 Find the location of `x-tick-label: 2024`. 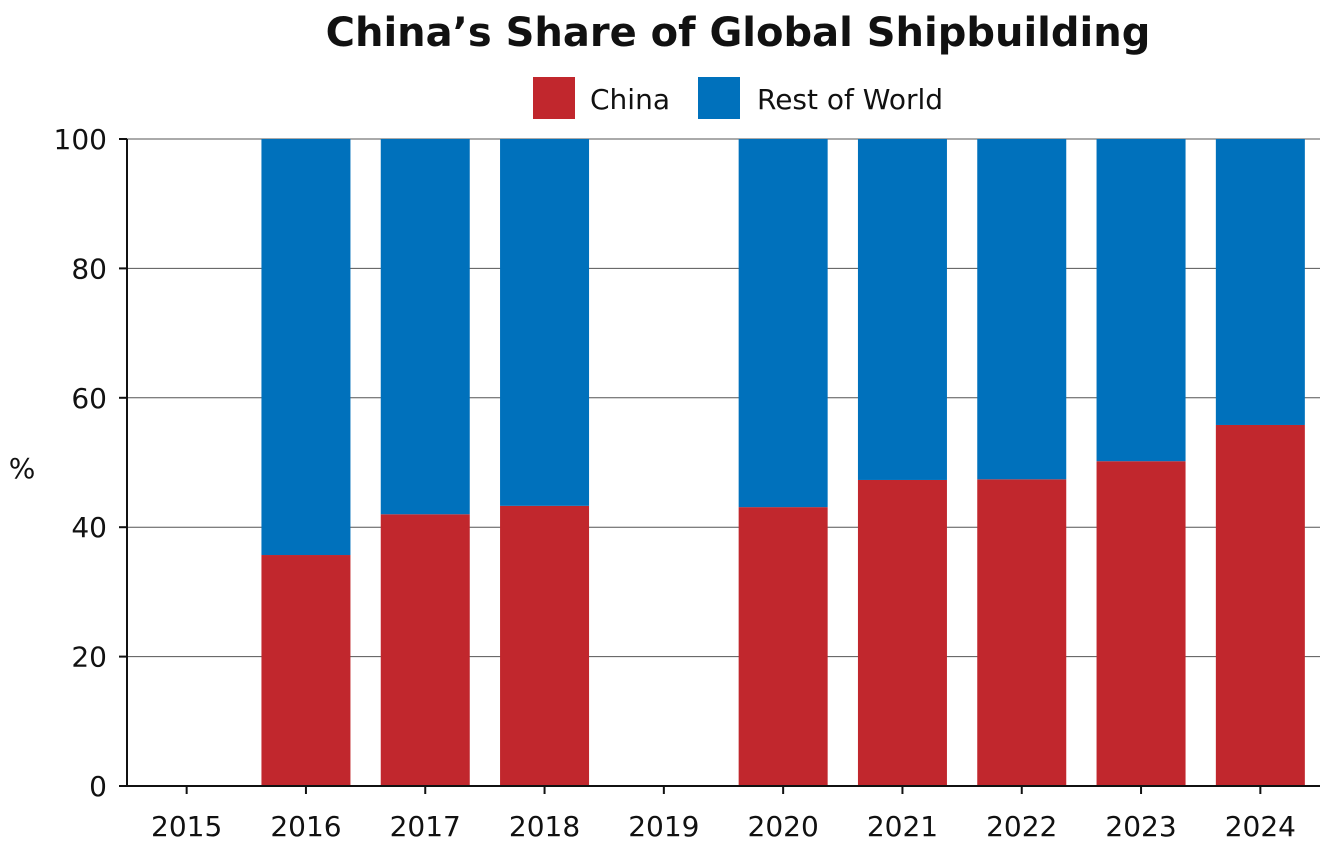

x-tick-label: 2024 is located at coordinates (1260, 826).